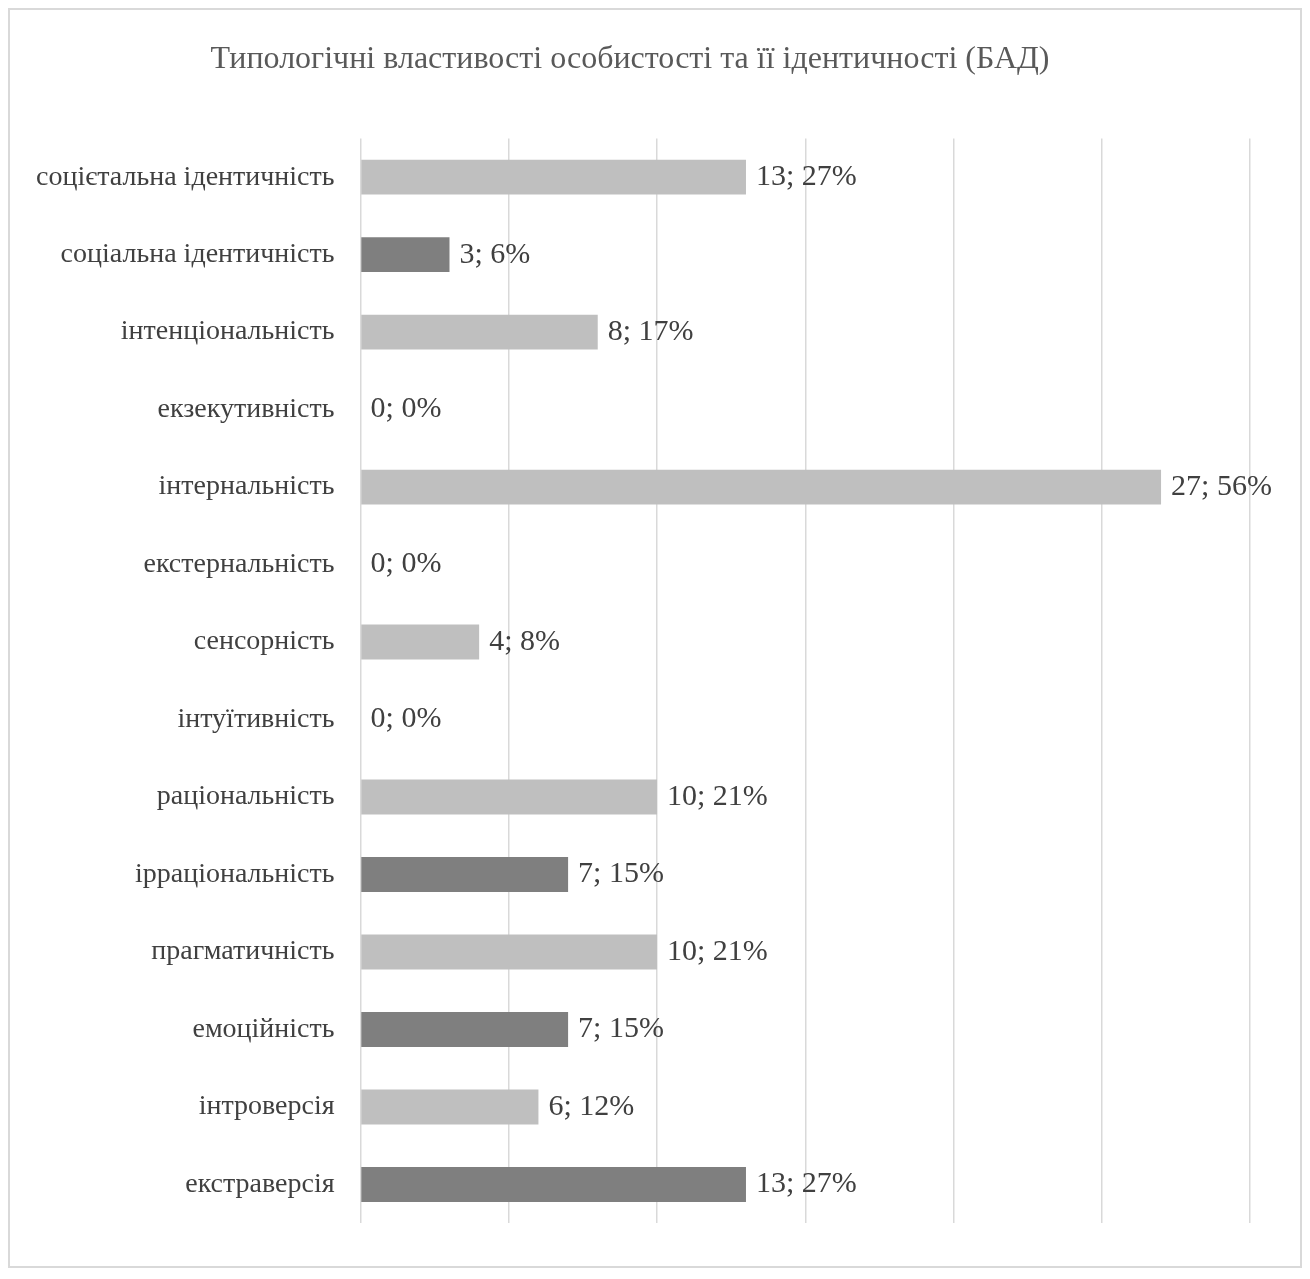 The image size is (1310, 1279). Describe the element at coordinates (185, 175) in the screenshot. I see `y-tick-label: соцієтальна ідентичність` at that location.